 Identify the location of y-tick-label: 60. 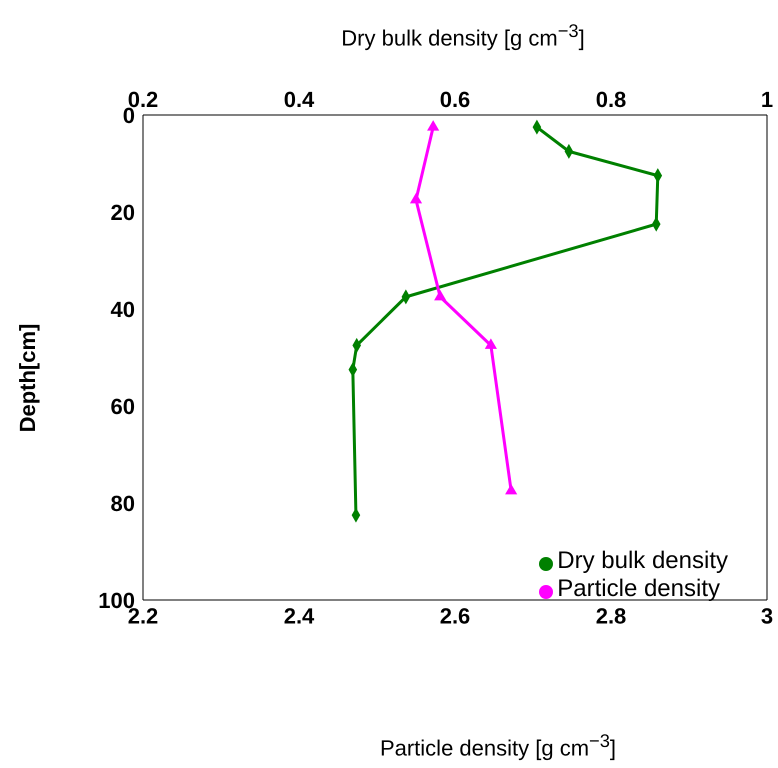
(122, 406).